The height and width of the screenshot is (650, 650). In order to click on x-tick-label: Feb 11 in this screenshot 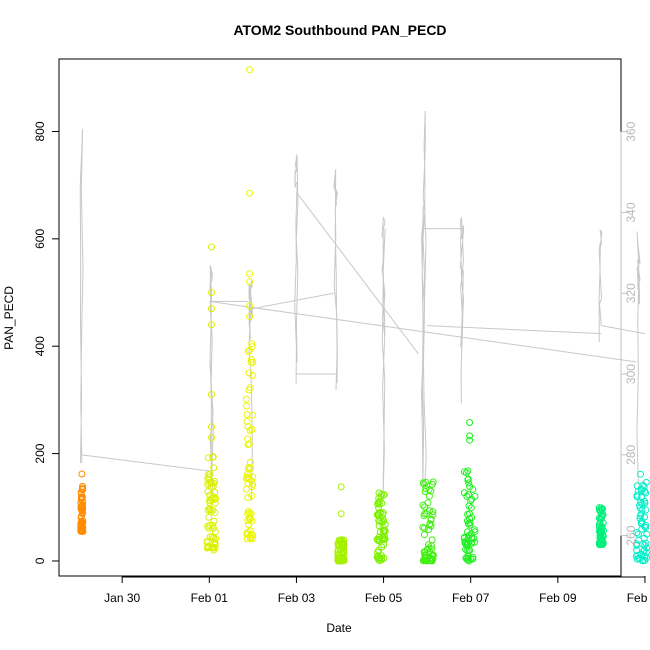, I will do `click(638, 598)`.